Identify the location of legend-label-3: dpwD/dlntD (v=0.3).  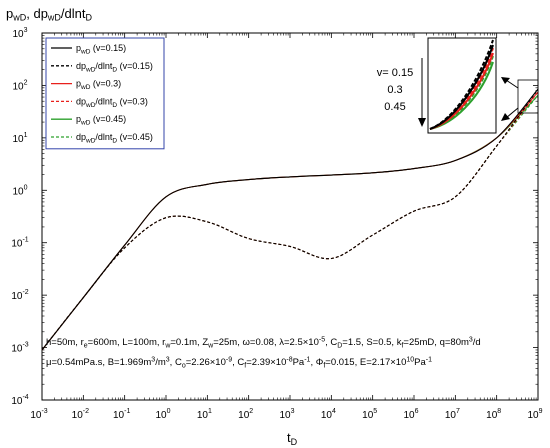
(112, 102).